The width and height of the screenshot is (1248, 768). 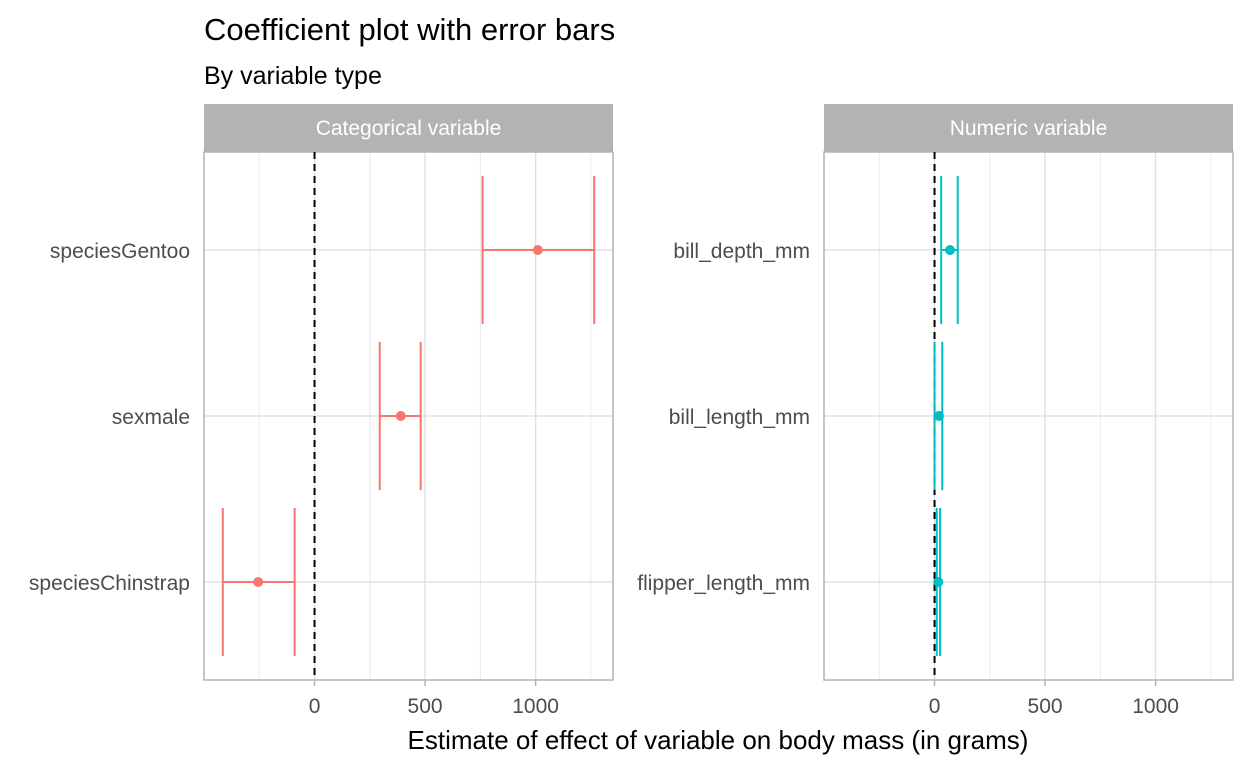 I want to click on y-tick-label: bill_length_mm, so click(x=739, y=417).